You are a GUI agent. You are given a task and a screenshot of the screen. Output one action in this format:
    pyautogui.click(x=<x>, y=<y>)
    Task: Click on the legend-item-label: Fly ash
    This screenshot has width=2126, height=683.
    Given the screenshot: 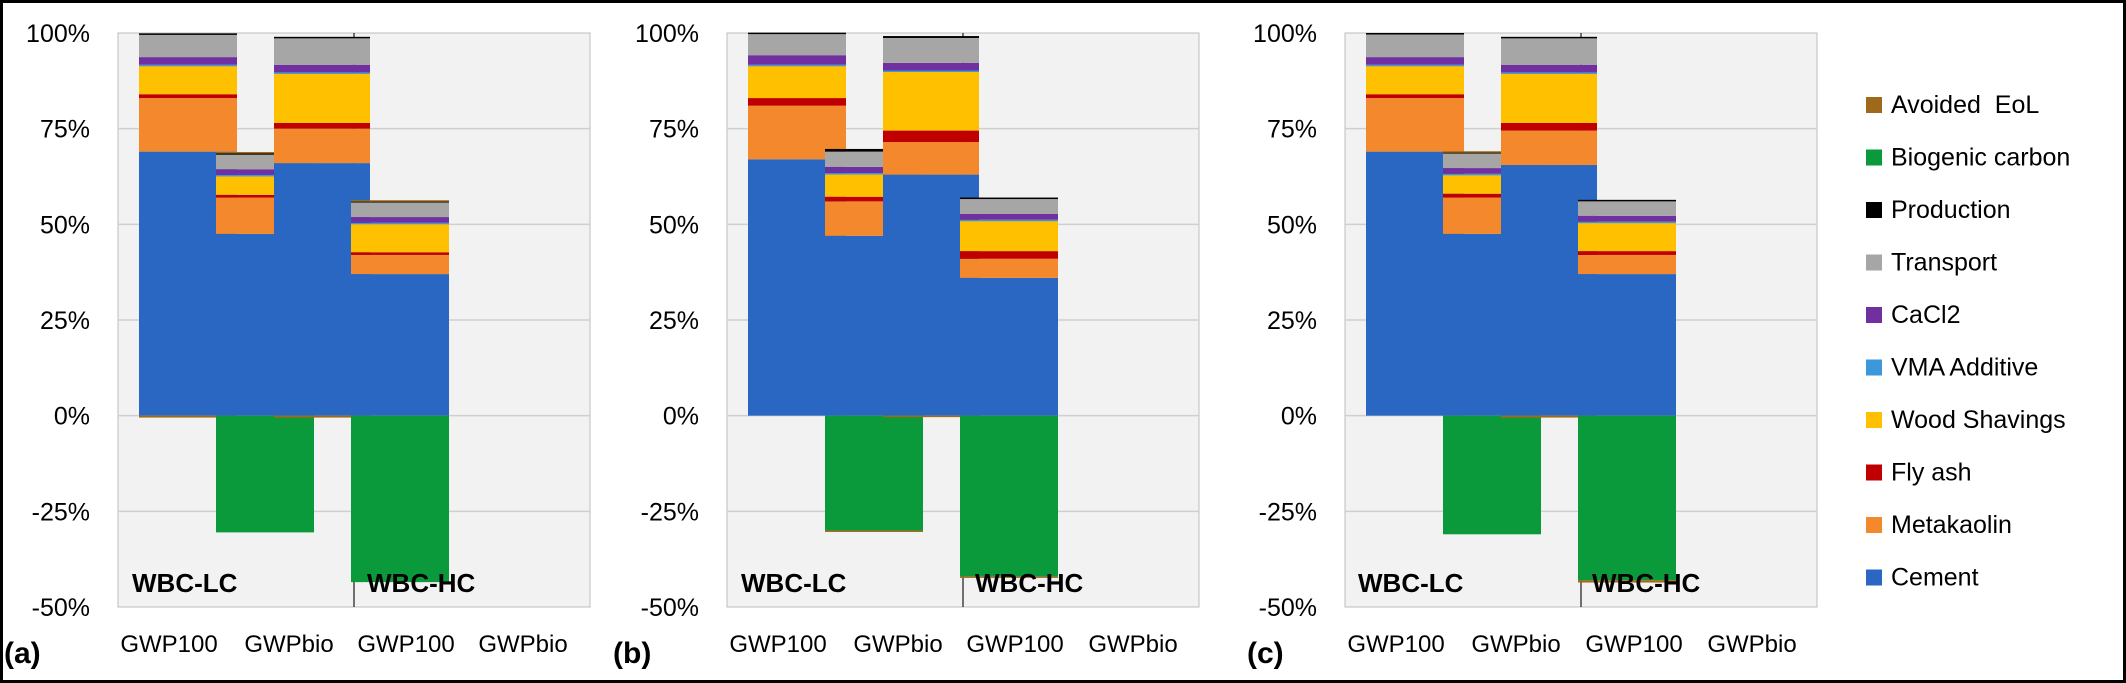 What is the action you would take?
    pyautogui.click(x=1931, y=473)
    